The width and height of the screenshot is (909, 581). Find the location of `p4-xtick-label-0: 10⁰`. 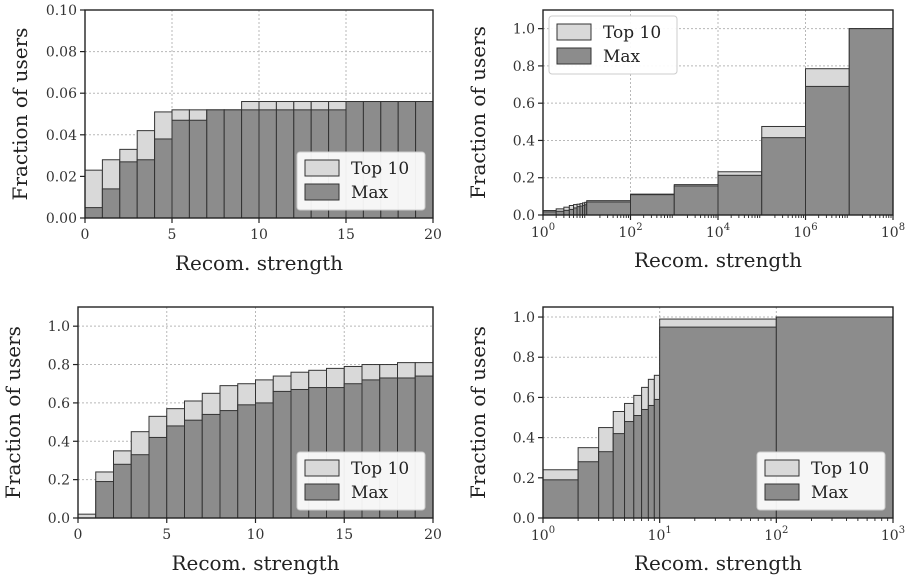

p4-xtick-label-0: 10⁰ is located at coordinates (543, 534).